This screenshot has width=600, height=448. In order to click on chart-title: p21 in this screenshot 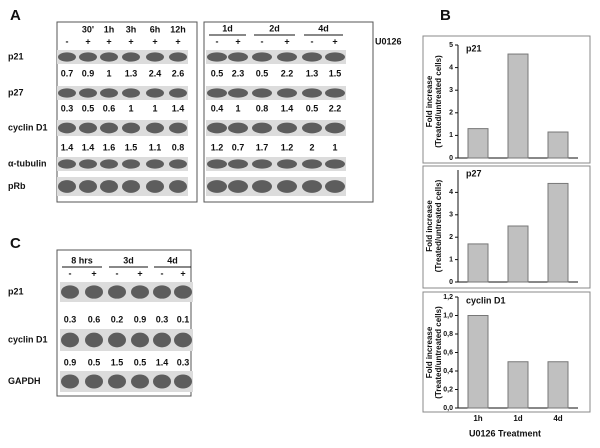, I will do `click(474, 48)`.